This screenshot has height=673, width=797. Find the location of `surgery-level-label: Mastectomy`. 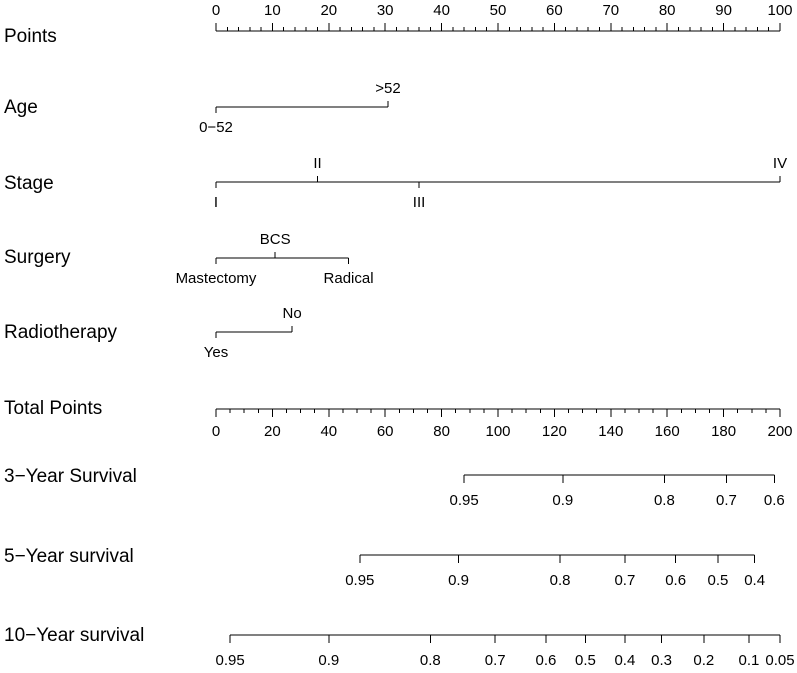

surgery-level-label: Mastectomy is located at coordinates (216, 278).